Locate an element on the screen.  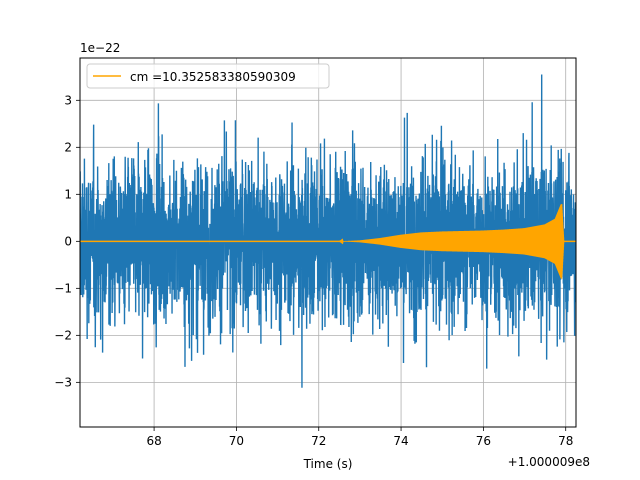
x-axis-label: Time (s) is located at coordinates (328, 464).